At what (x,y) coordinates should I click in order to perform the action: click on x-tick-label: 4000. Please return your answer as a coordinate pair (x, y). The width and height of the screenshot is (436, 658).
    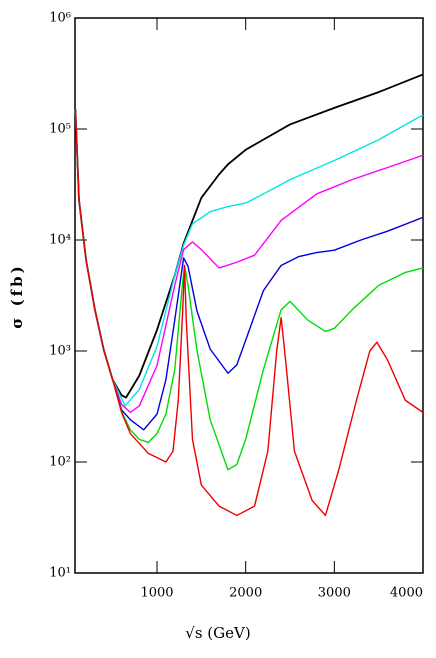
    Looking at the image, I should click on (406, 593).